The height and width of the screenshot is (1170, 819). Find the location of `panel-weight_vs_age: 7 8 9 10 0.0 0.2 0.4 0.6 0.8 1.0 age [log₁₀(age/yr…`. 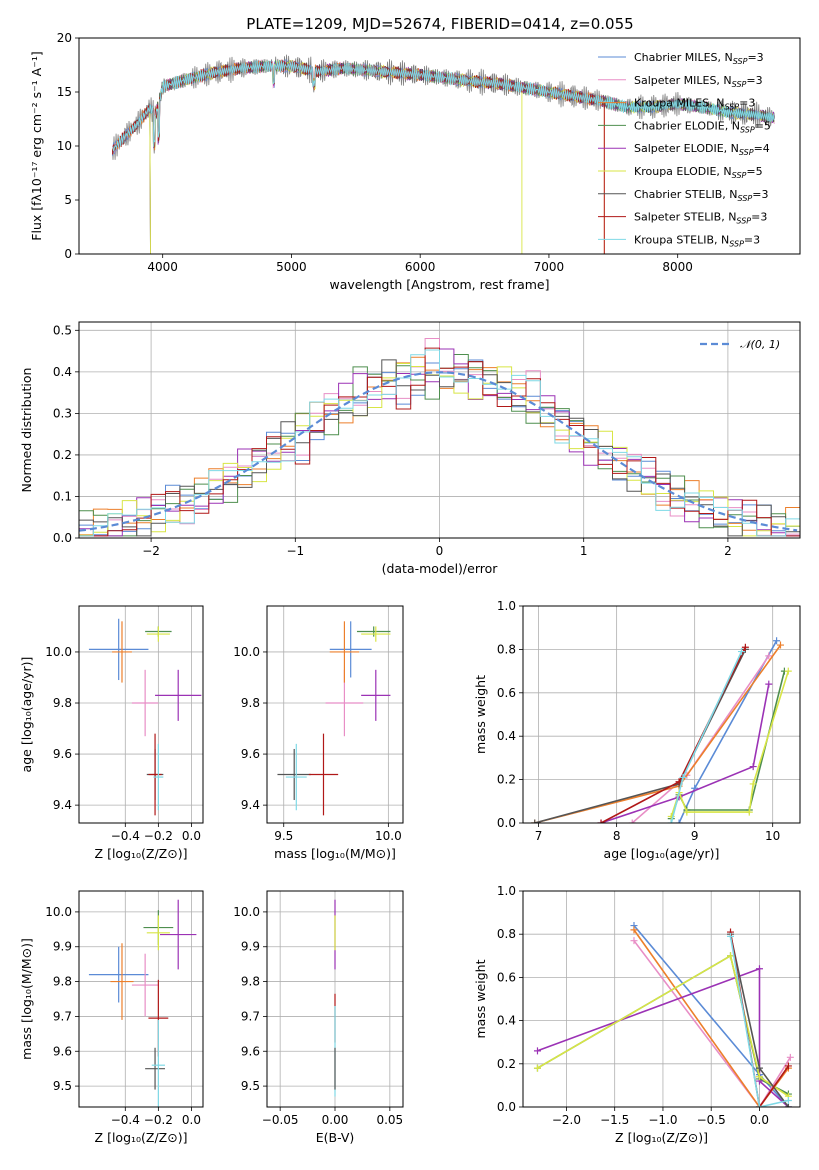

panel-weight_vs_age: 7 8 9 10 0.0 0.2 0.4 0.6 0.8 1.0 age [log₁₀(age/yr… is located at coordinates (637, 730).